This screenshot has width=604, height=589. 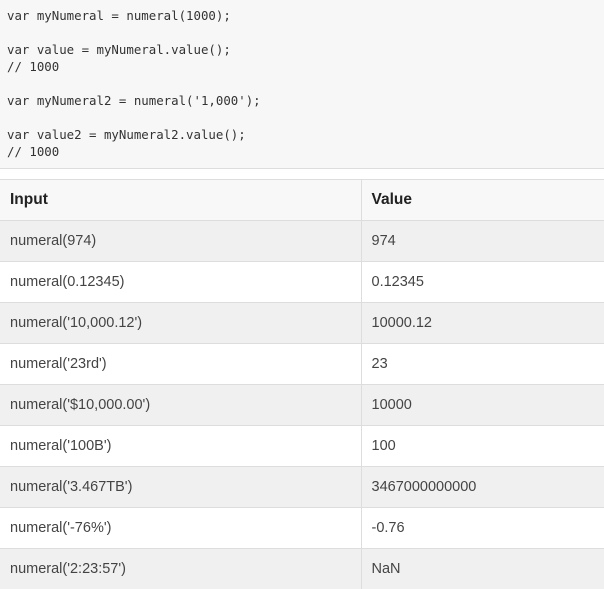 I want to click on table-row: numeral(974)974, so click(x=302, y=241).